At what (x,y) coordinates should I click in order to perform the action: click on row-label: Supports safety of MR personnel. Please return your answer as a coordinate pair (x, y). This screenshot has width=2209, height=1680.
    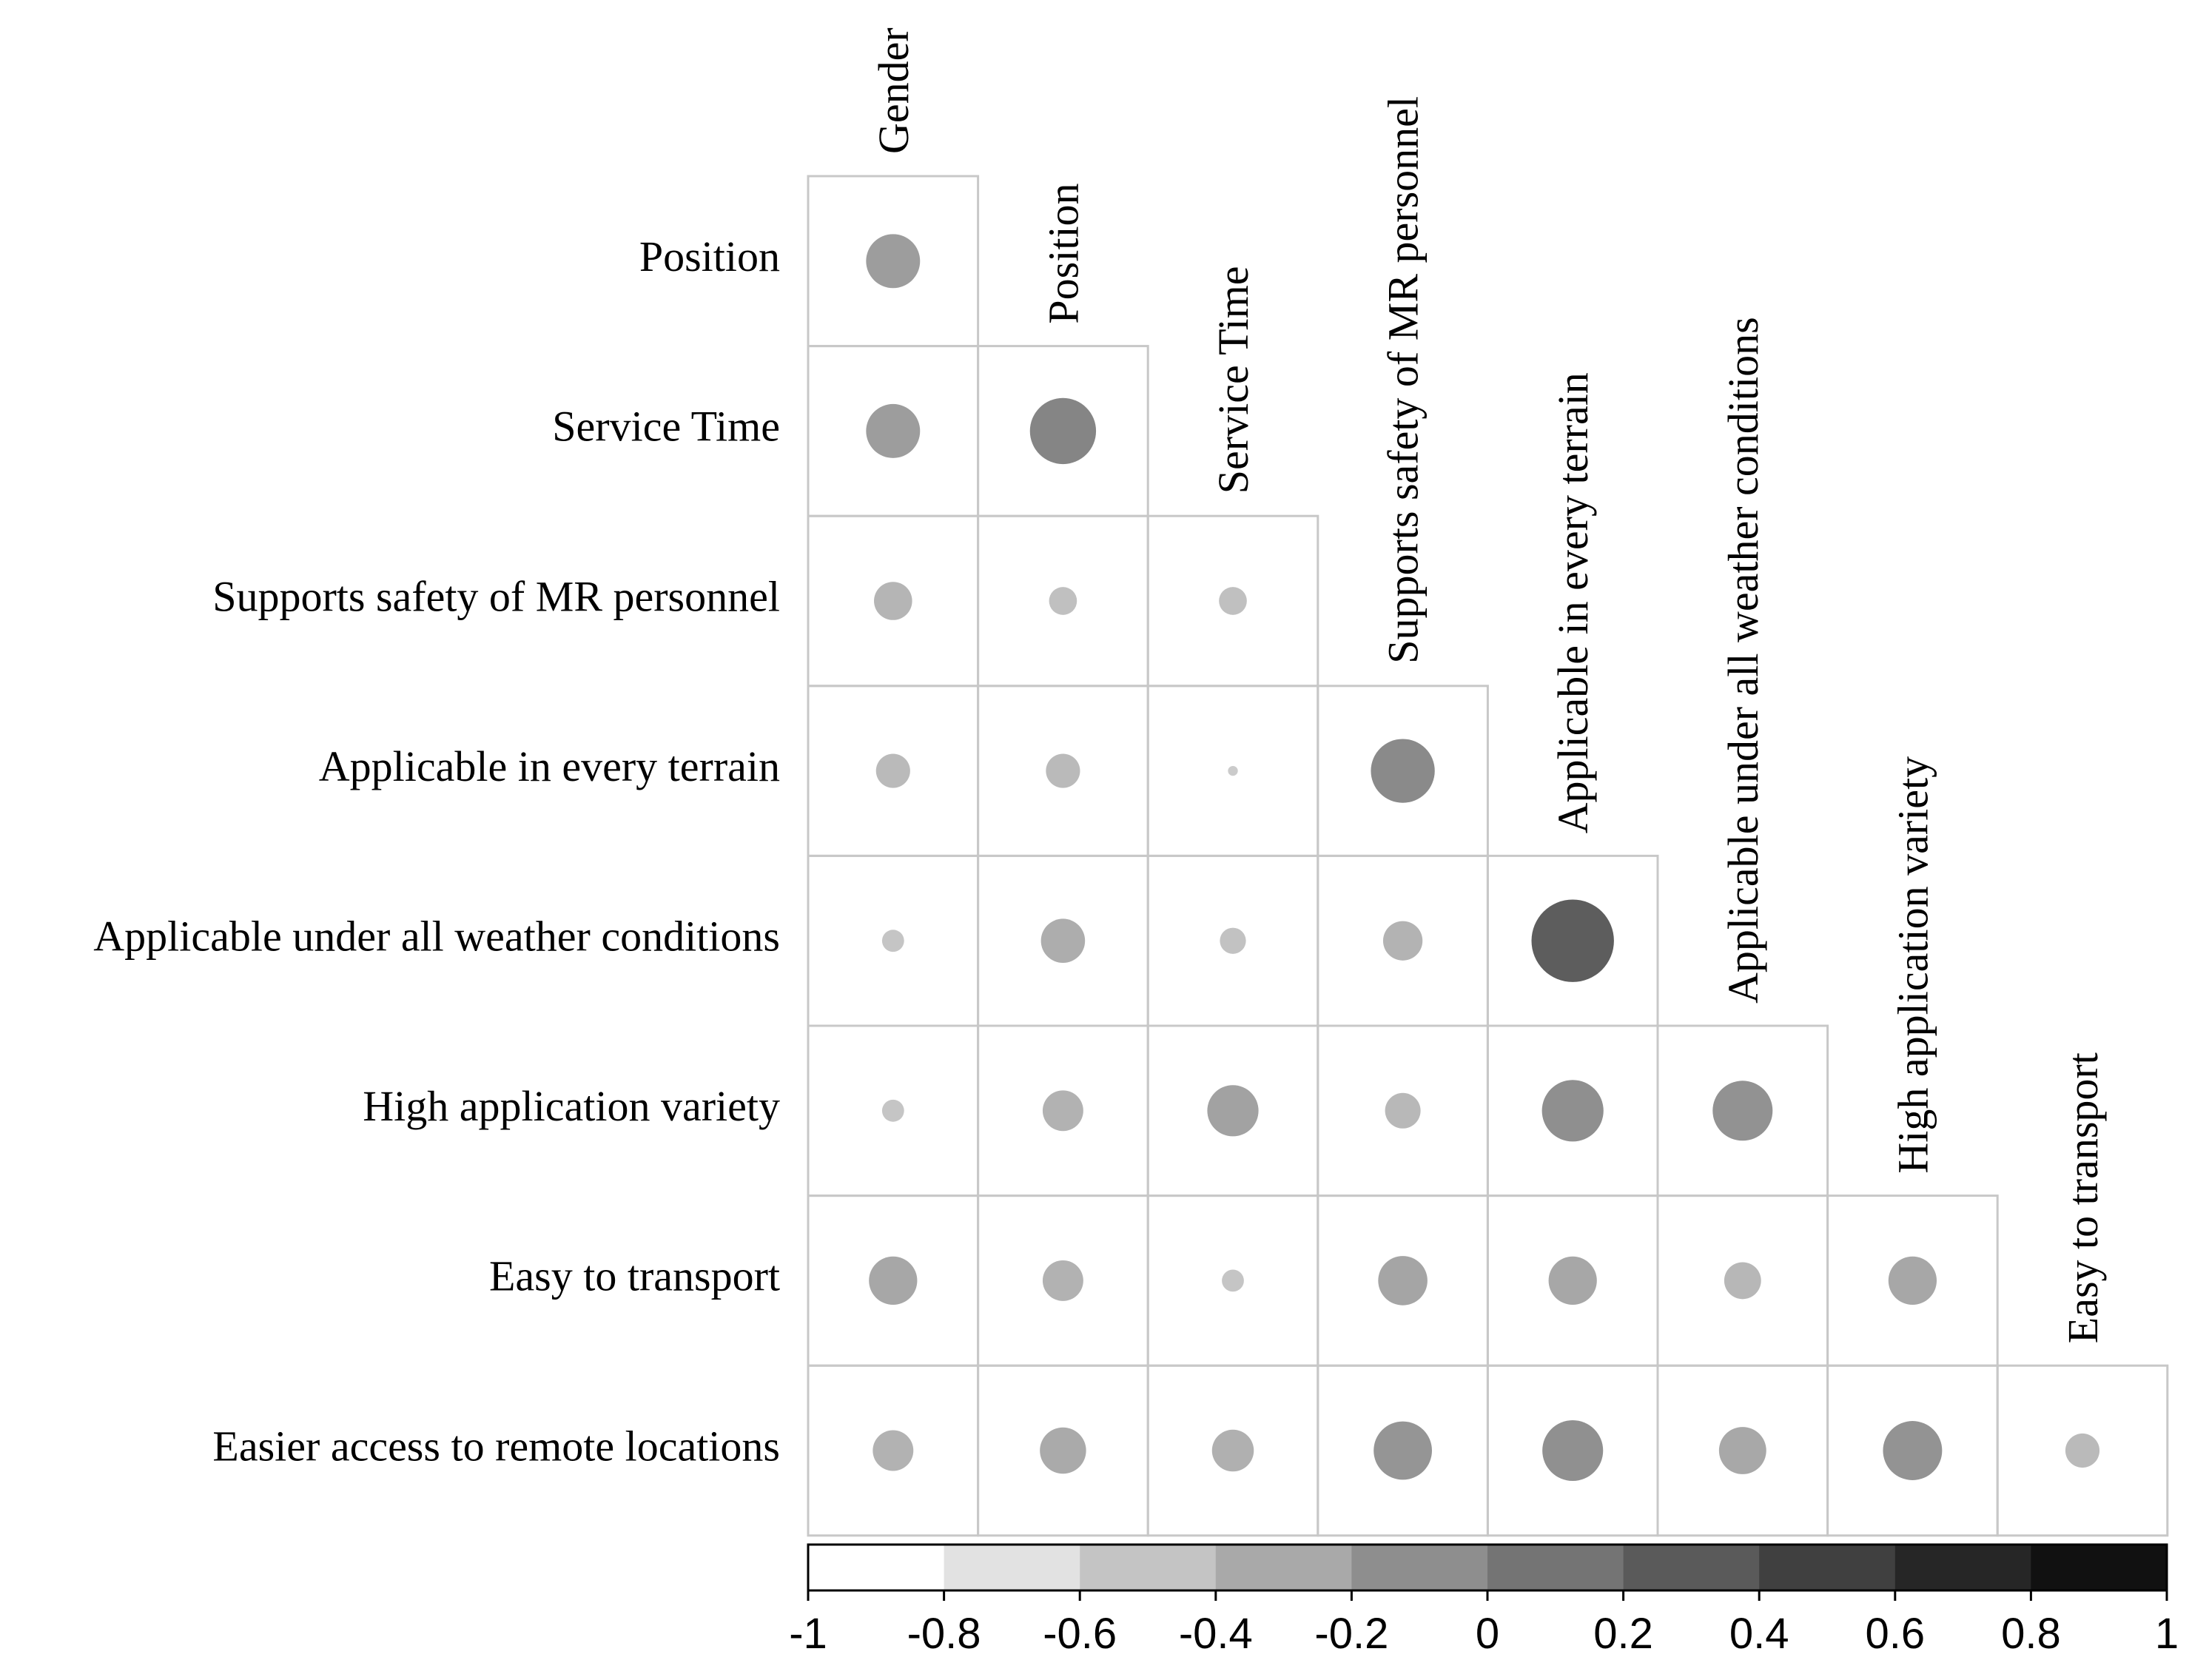
    Looking at the image, I should click on (496, 596).